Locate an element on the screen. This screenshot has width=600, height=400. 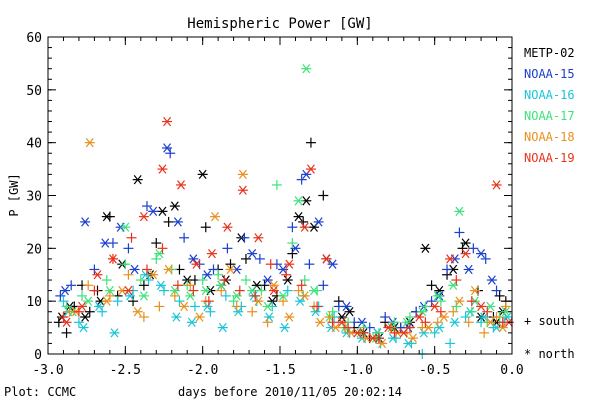
y-tick-label: 60 is located at coordinates (34, 38).